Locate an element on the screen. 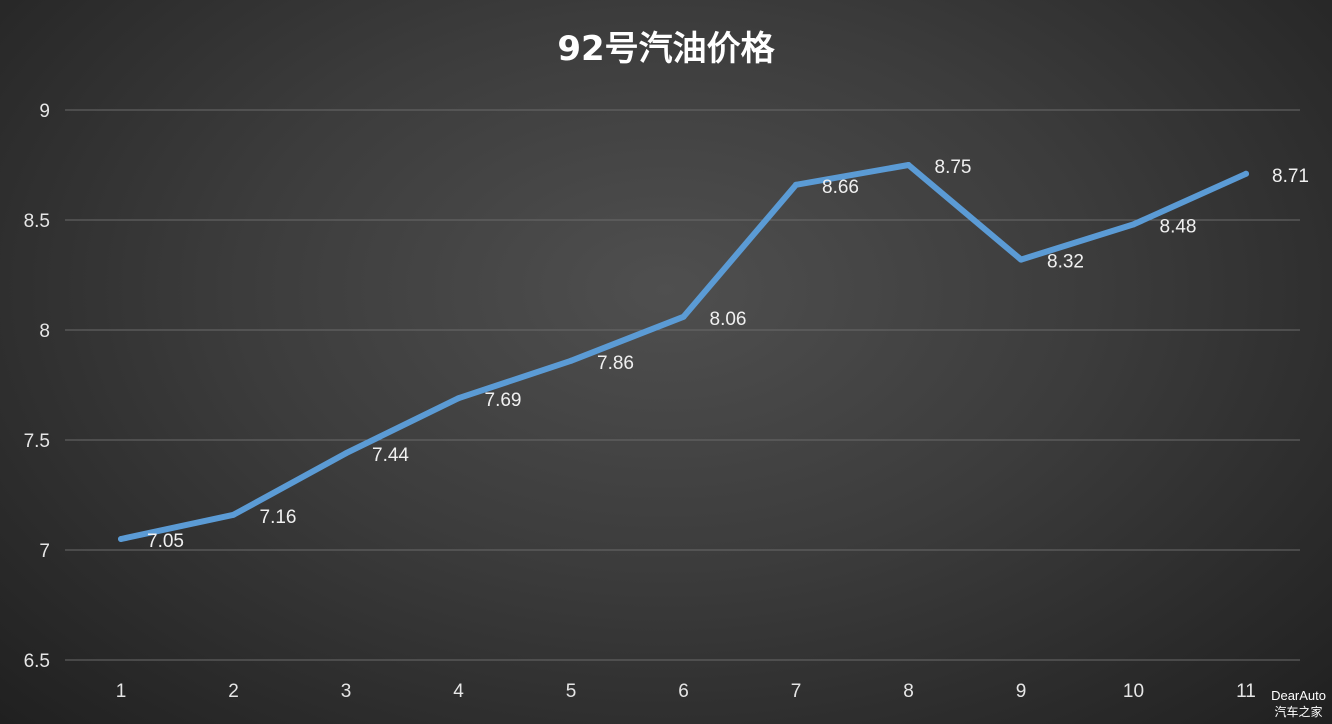 This screenshot has width=1332, height=724. data-label: 8.75 is located at coordinates (953, 167).